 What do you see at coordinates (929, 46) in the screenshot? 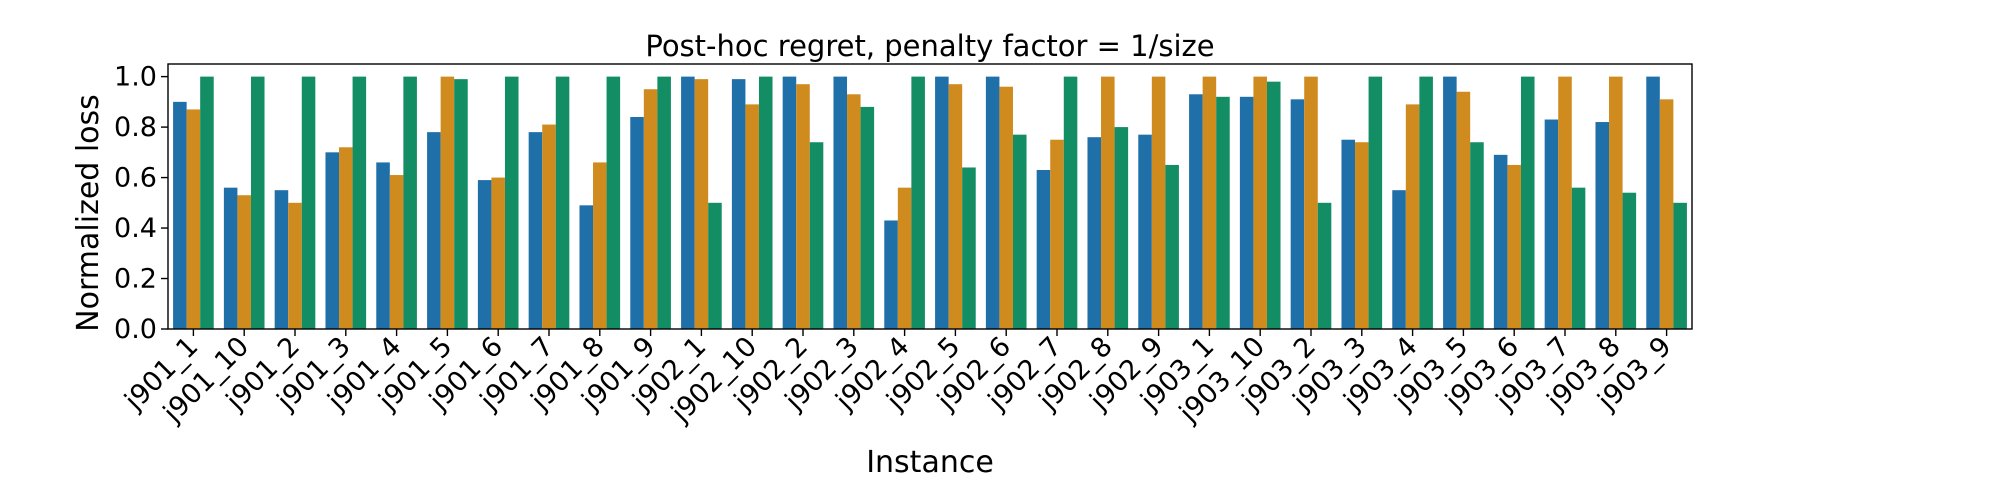
I see `chart-title: Post-hoc regret, penalty factor = 1/size` at bounding box center [929, 46].